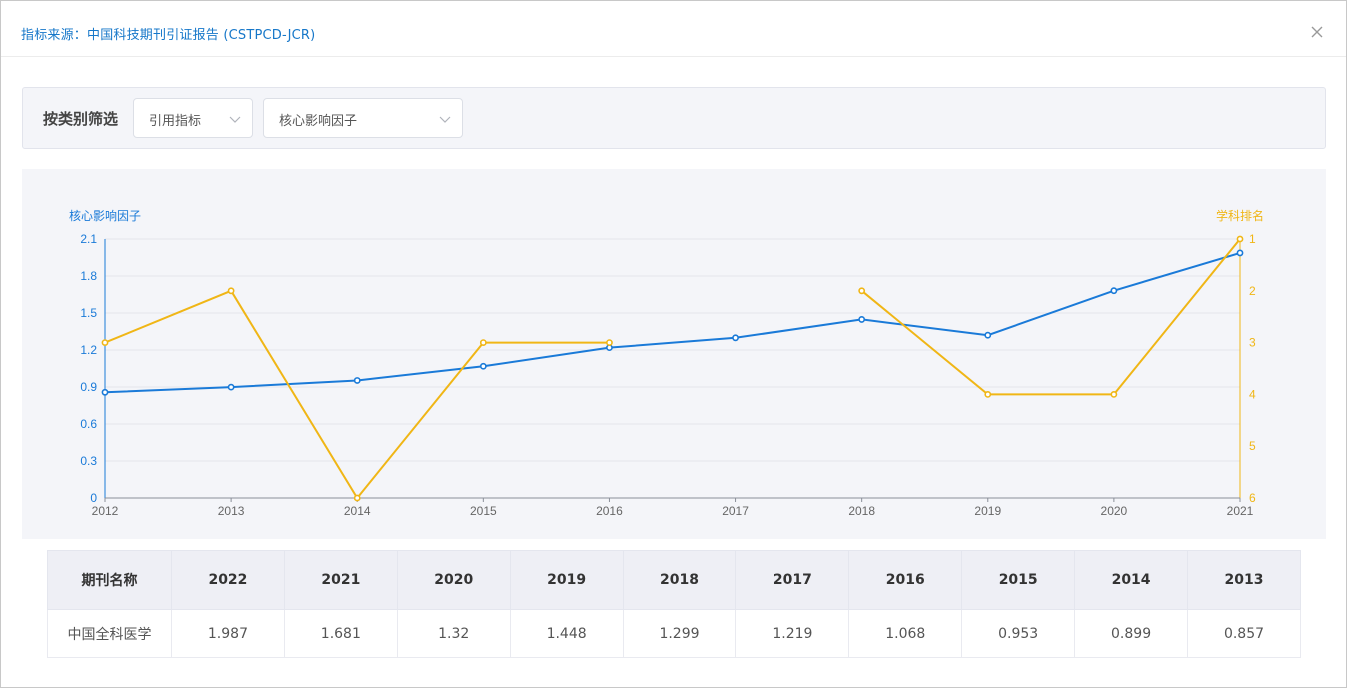 This screenshot has height=688, width=1347. I want to click on left-axis-tick-label: 1.2, so click(88, 350).